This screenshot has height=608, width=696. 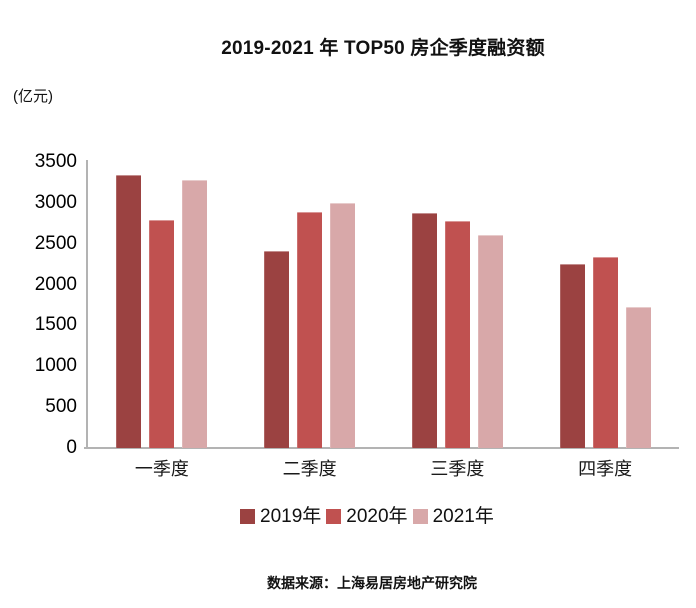 What do you see at coordinates (55, 161) in the screenshot?
I see `y-axis-tick-label: 3500` at bounding box center [55, 161].